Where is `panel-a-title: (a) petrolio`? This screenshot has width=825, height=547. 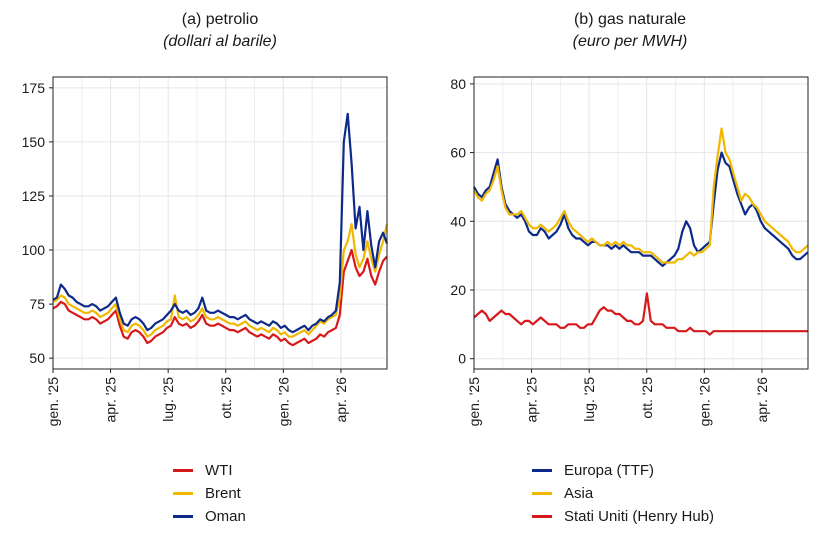
panel-a-title: (a) petrolio is located at coordinates (220, 19).